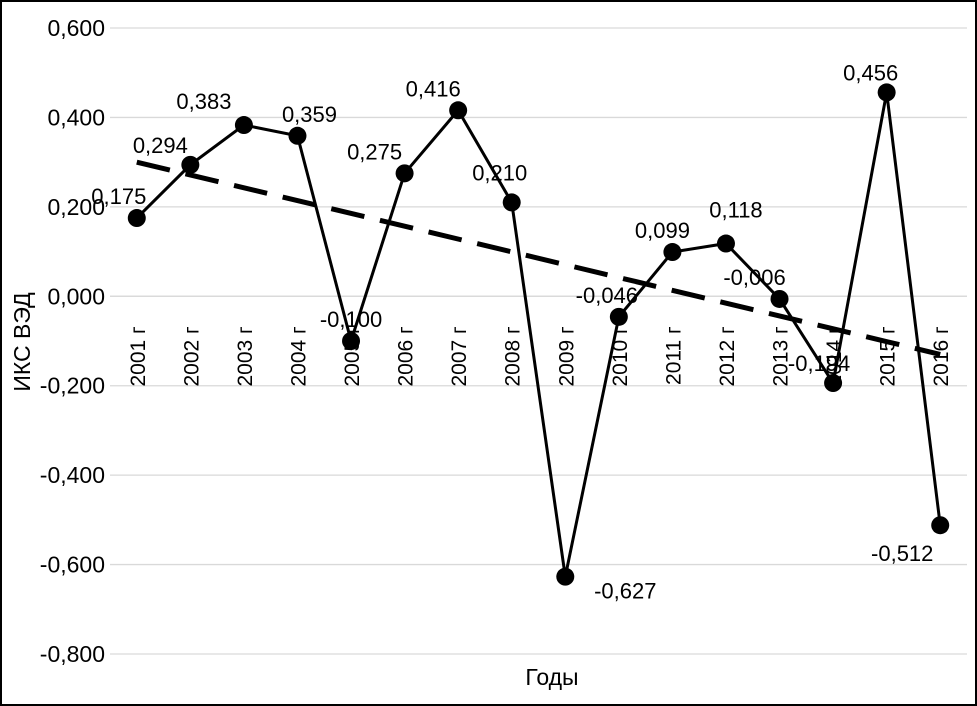  What do you see at coordinates (625, 591) in the screenshot?
I see `data-label: -0,627` at bounding box center [625, 591].